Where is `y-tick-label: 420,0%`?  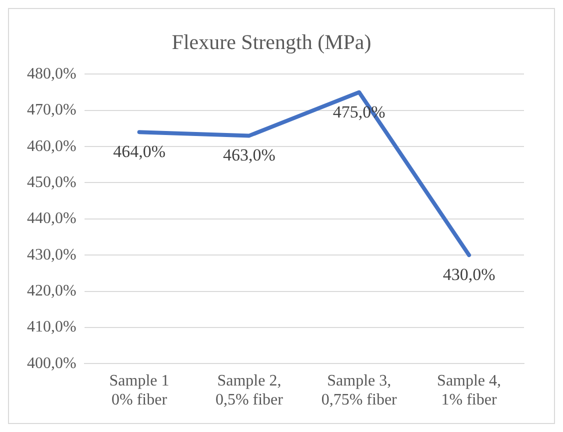
y-tick-label: 420,0% is located at coordinates (51, 291).